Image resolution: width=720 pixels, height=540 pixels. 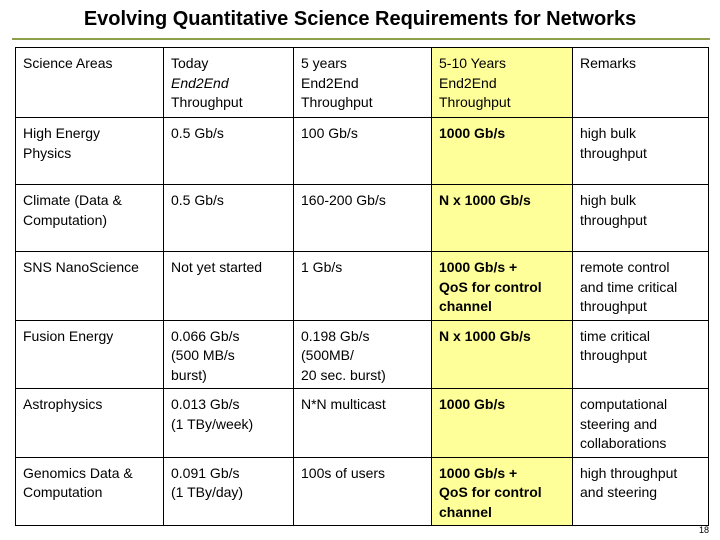 What do you see at coordinates (89, 82) in the screenshot?
I see `header-science-areas: Science Areas` at bounding box center [89, 82].